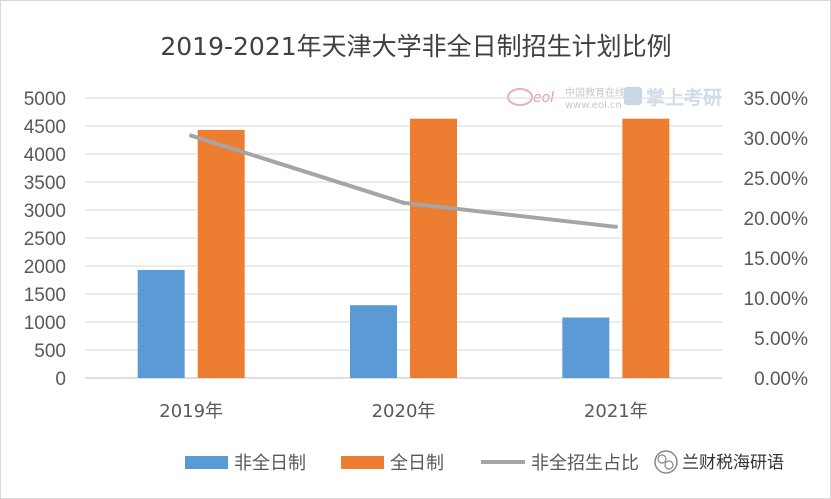 This screenshot has width=831, height=499. What do you see at coordinates (45, 295) in the screenshot?
I see `y-left-tick-label: 1500` at bounding box center [45, 295].